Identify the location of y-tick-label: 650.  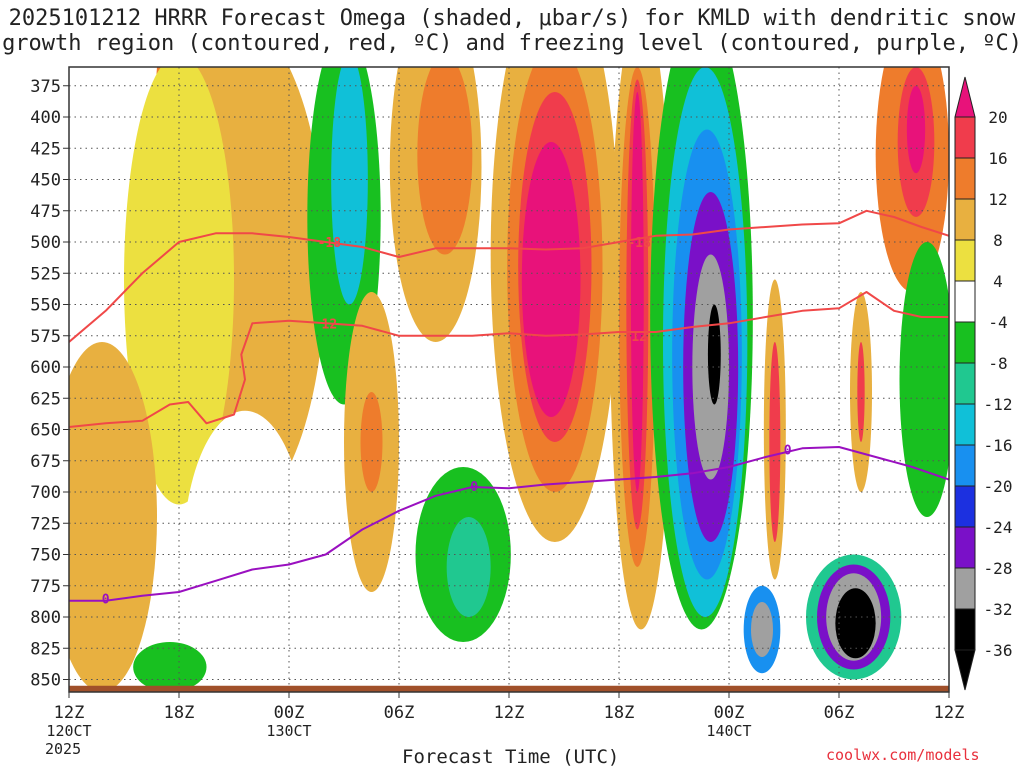
(45, 431).